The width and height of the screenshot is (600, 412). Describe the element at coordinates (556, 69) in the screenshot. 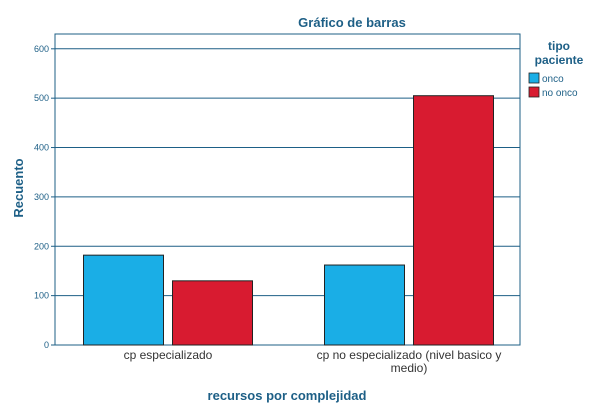

I see `legend: tipo paciente onco no onco` at that location.